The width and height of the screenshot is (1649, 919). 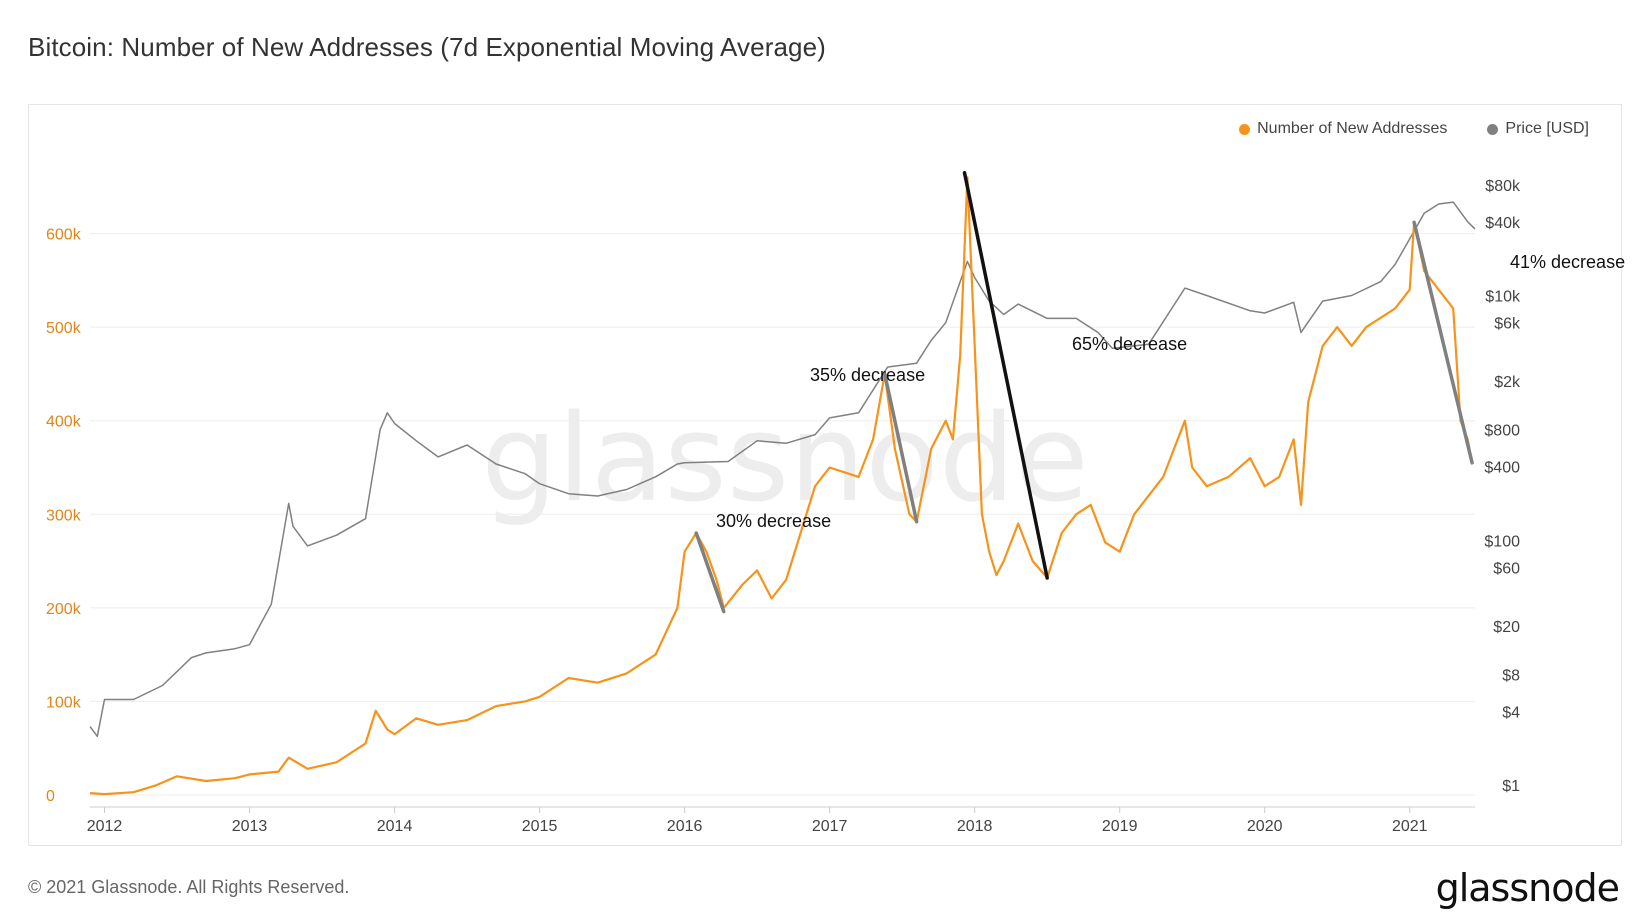 What do you see at coordinates (1507, 382) in the screenshot?
I see `y-right-tick-label: $2k` at bounding box center [1507, 382].